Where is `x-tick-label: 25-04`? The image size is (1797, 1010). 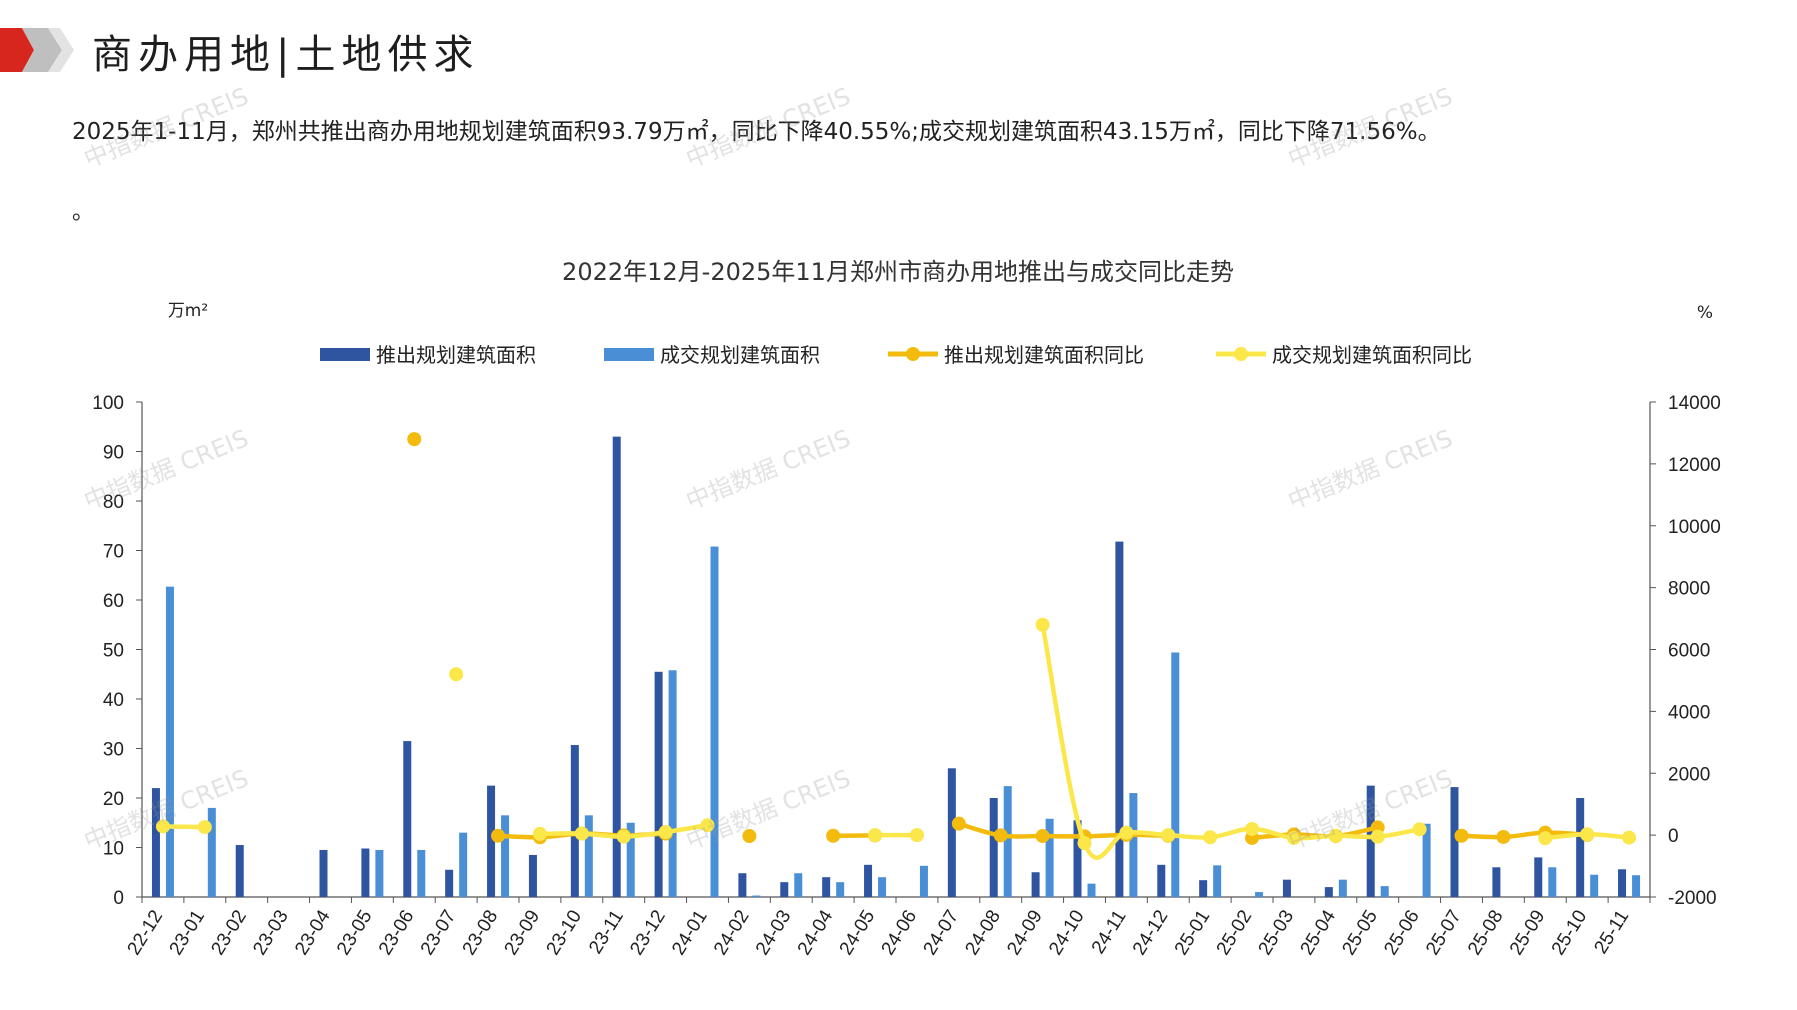
x-tick-label: 25-04 is located at coordinates (1319, 932).